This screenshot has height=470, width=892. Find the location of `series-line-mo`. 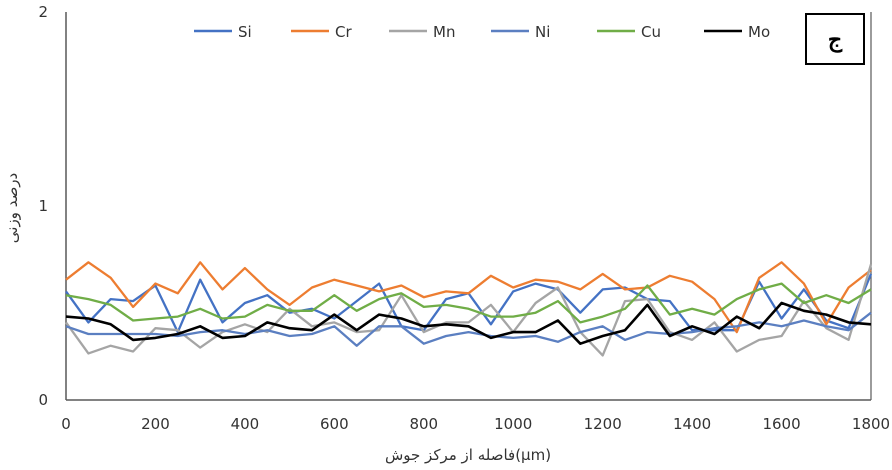

series-line-mo is located at coordinates (468, 323).